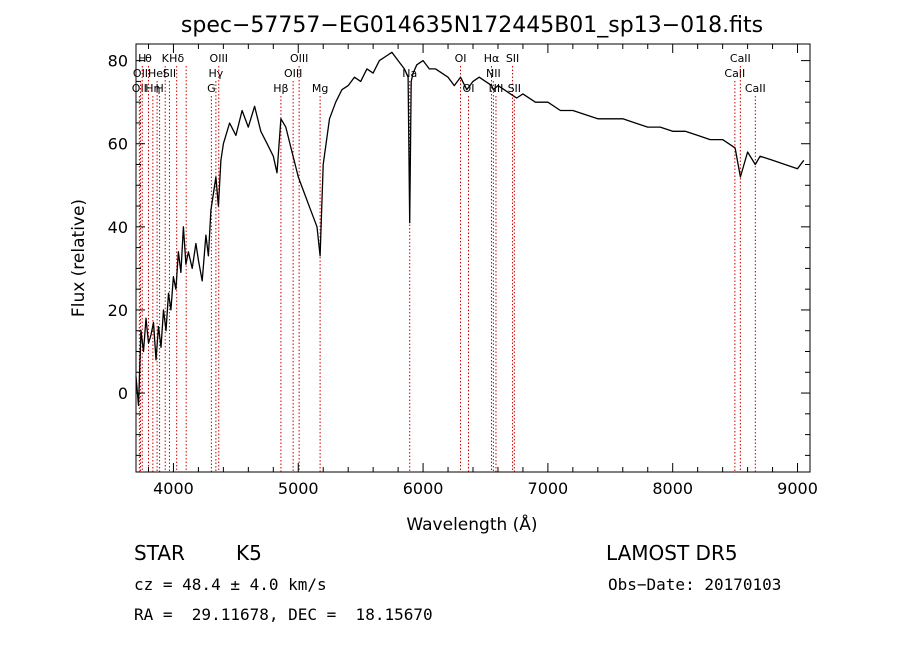 This screenshot has width=900, height=649. I want to click on object-subclass: K5, so click(249, 553).